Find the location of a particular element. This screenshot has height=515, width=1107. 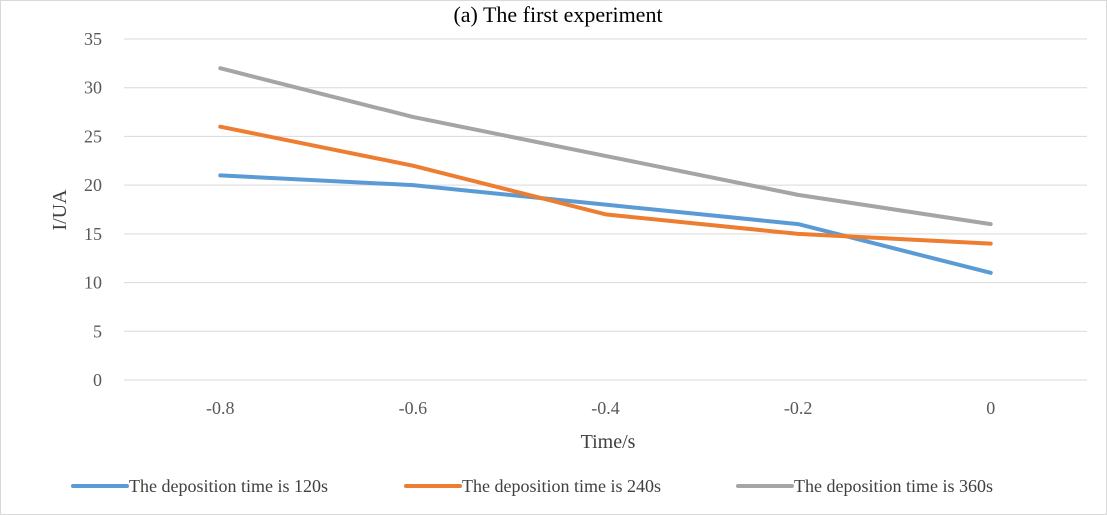

x-tick-label: 0 is located at coordinates (990, 408).